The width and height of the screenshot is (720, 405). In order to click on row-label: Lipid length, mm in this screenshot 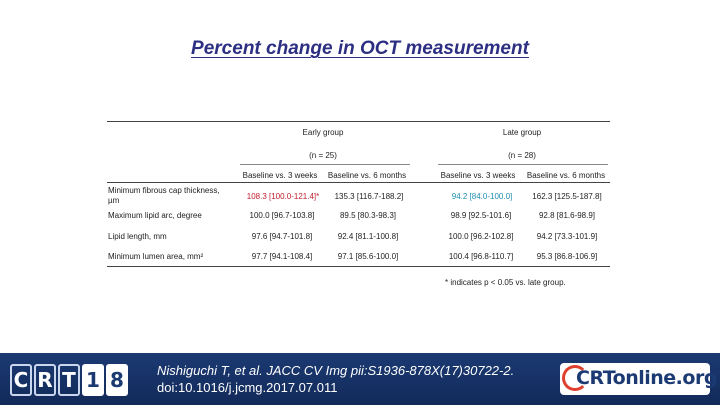, I will do `click(137, 236)`.